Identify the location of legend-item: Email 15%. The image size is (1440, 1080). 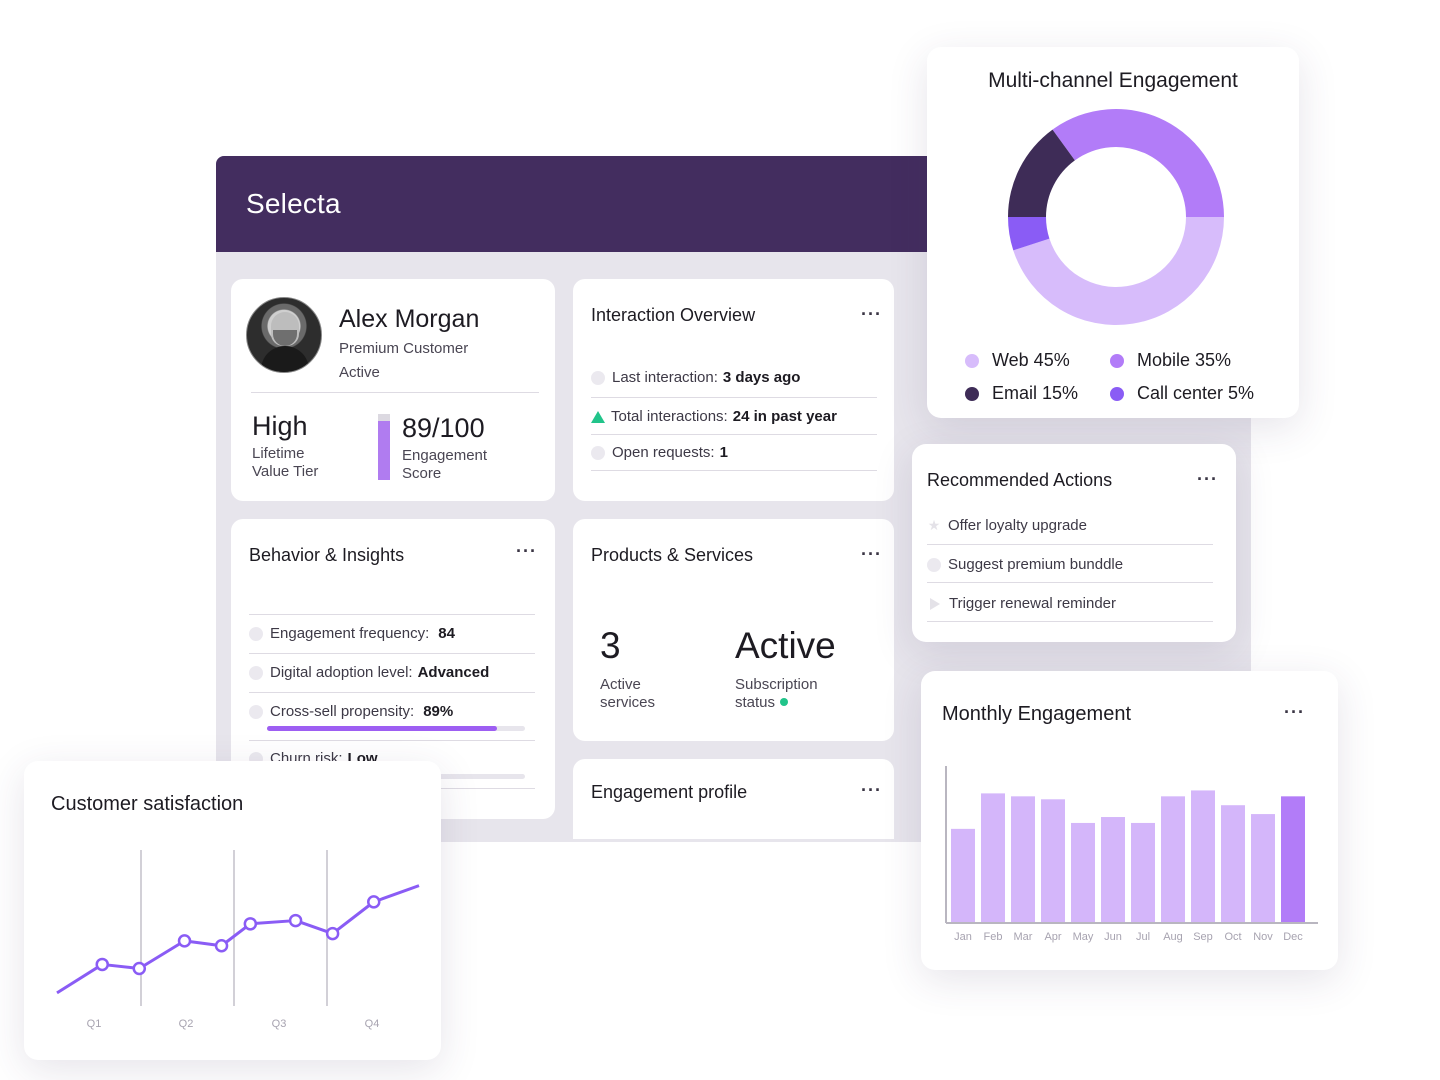
(1021, 393).